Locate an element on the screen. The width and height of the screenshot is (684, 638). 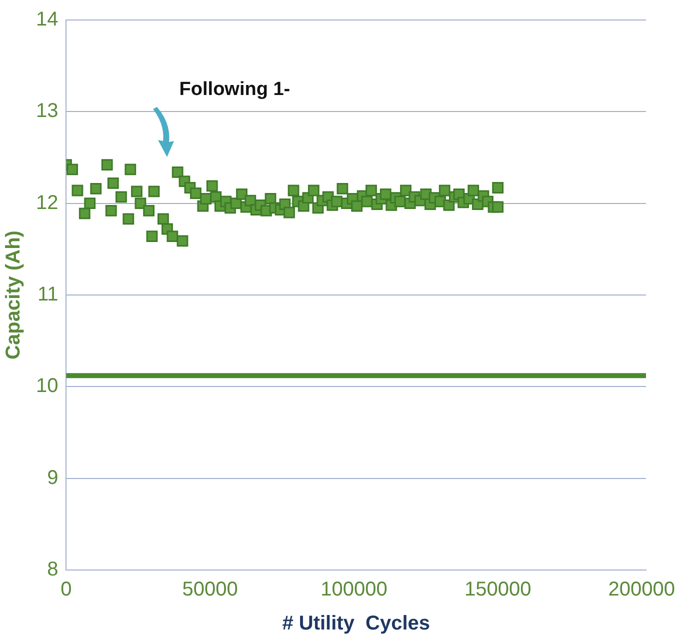
y-tick-label: 13 is located at coordinates (47, 111).